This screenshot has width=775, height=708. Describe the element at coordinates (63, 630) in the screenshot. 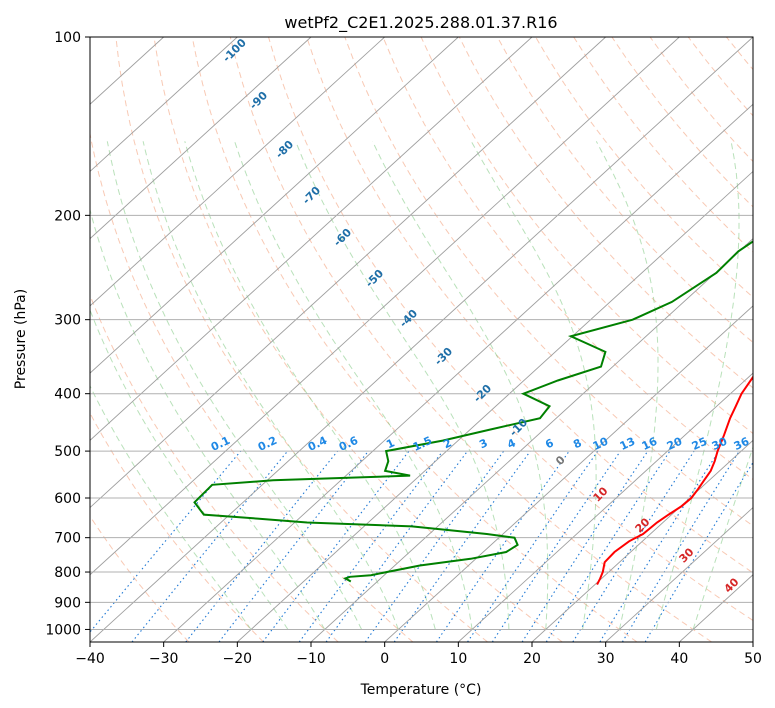

I see `y-tick-label: 1000` at that location.